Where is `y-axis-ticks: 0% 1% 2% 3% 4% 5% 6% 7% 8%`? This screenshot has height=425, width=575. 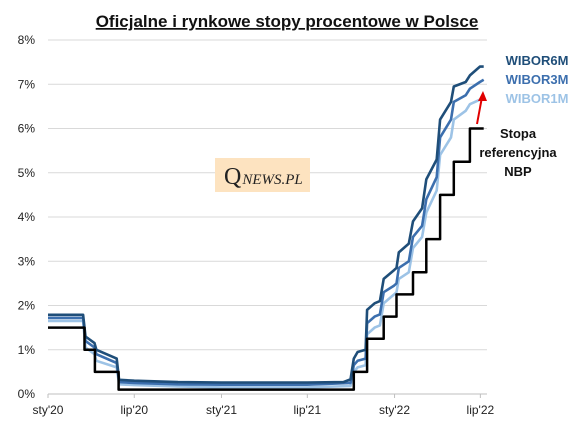
y-axis-ticks: 0% 1% 2% 3% 4% 5% 6% 7% 8% is located at coordinates (27, 217).